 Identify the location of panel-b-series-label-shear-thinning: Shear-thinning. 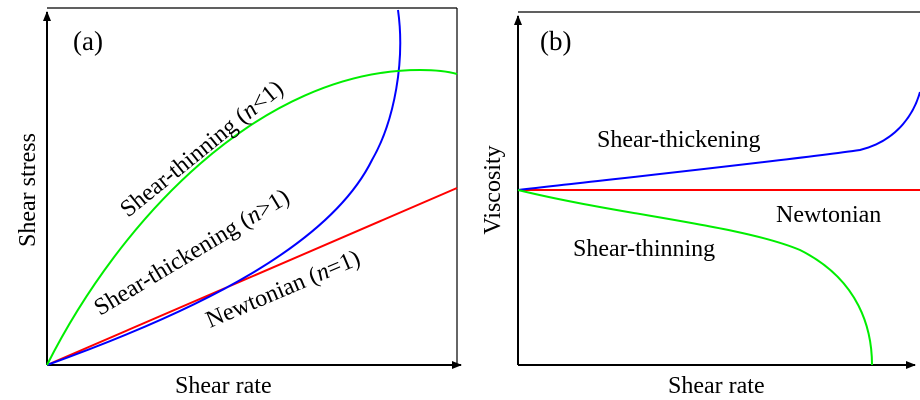
(644, 249).